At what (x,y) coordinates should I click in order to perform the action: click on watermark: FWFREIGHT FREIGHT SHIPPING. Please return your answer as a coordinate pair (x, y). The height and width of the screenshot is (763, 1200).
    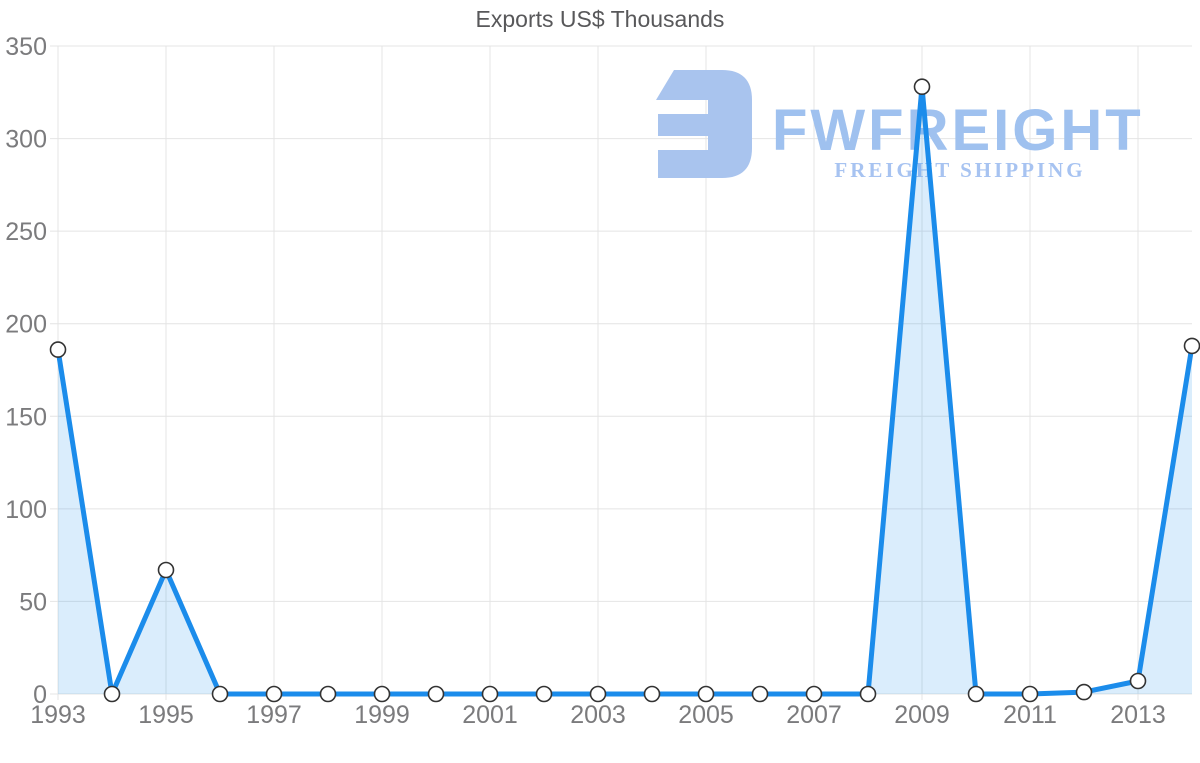
    Looking at the image, I should click on (900, 126).